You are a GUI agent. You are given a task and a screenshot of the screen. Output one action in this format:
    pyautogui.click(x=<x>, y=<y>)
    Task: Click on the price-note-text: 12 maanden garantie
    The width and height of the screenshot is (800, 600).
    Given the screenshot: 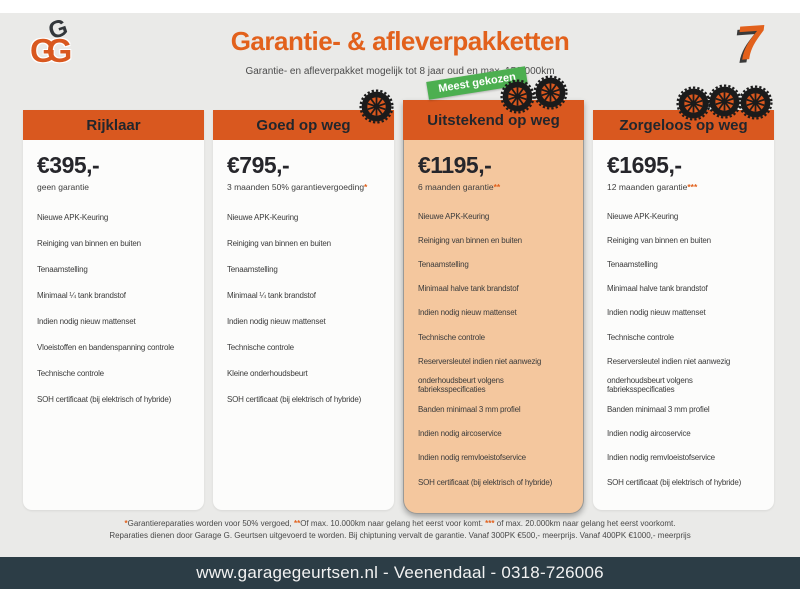 What is the action you would take?
    pyautogui.click(x=647, y=187)
    